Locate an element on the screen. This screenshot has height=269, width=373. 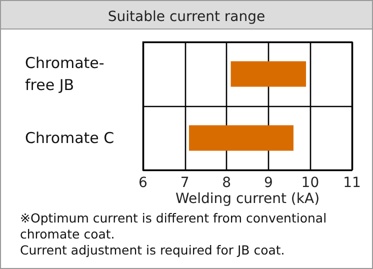
x-tick-label: 10 is located at coordinates (310, 183).